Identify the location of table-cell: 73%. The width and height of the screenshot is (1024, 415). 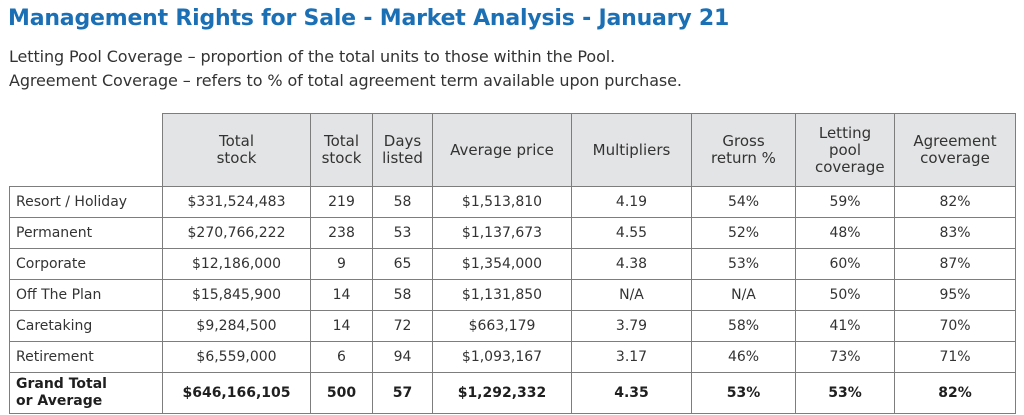
(845, 357).